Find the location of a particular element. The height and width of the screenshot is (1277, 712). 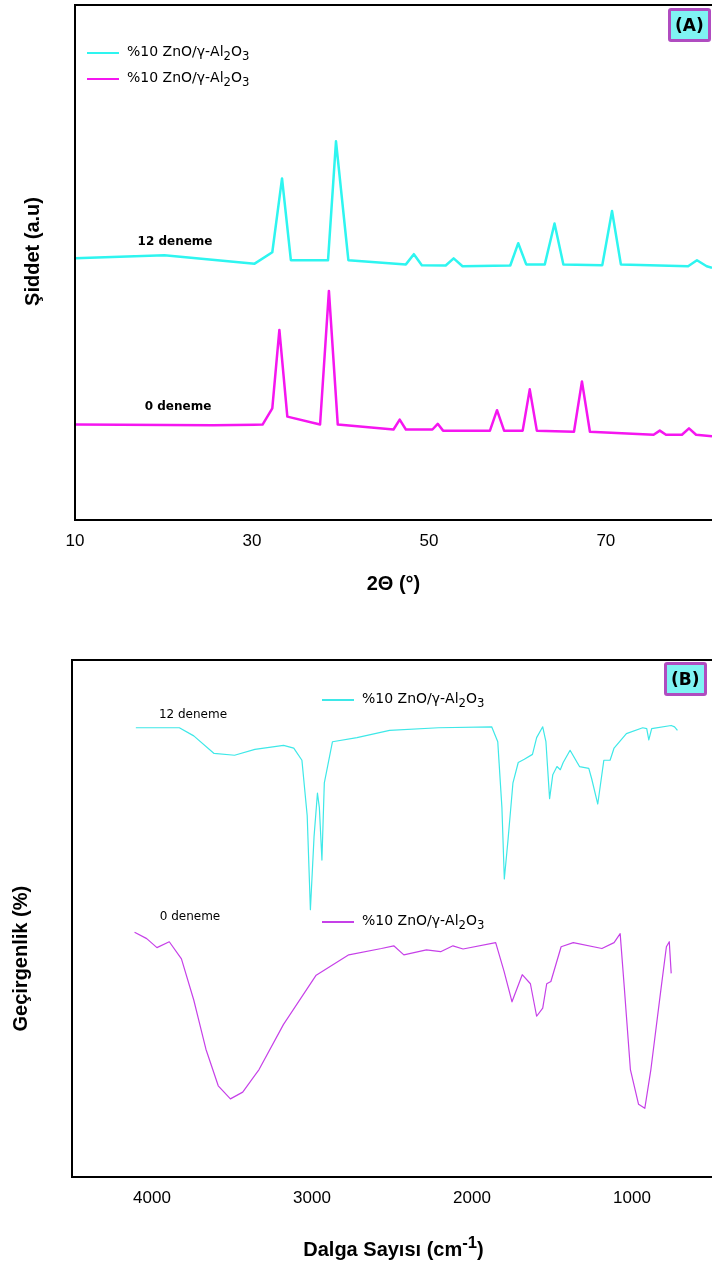

chart-title: (B) is located at coordinates (685, 679).